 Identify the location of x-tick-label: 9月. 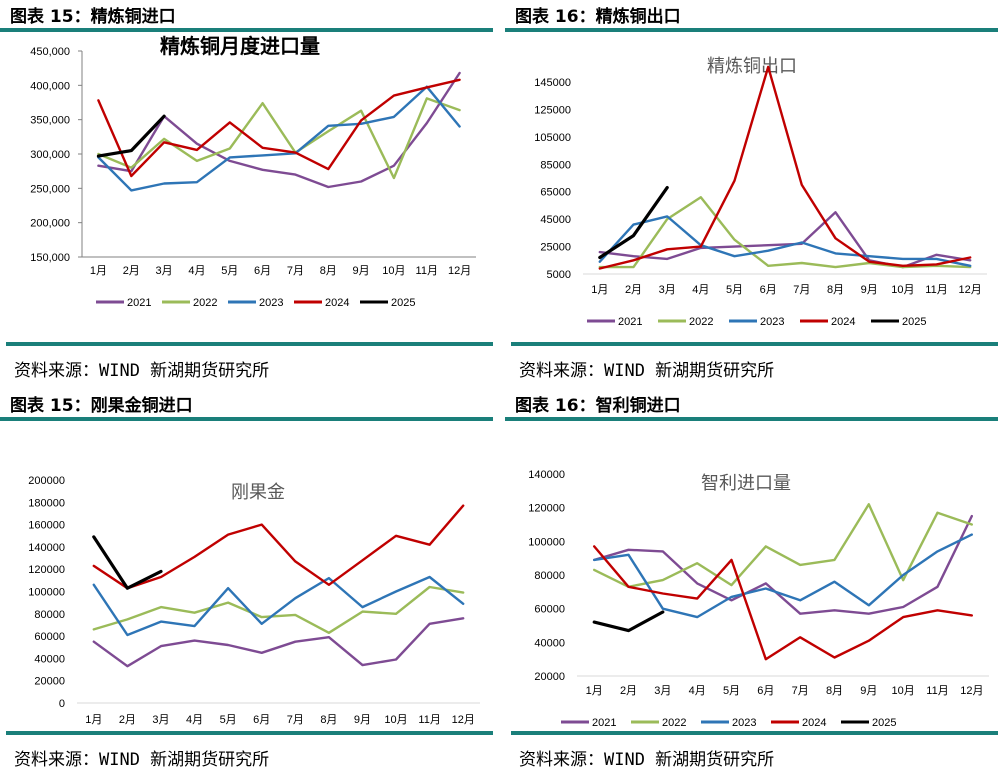
(869, 290).